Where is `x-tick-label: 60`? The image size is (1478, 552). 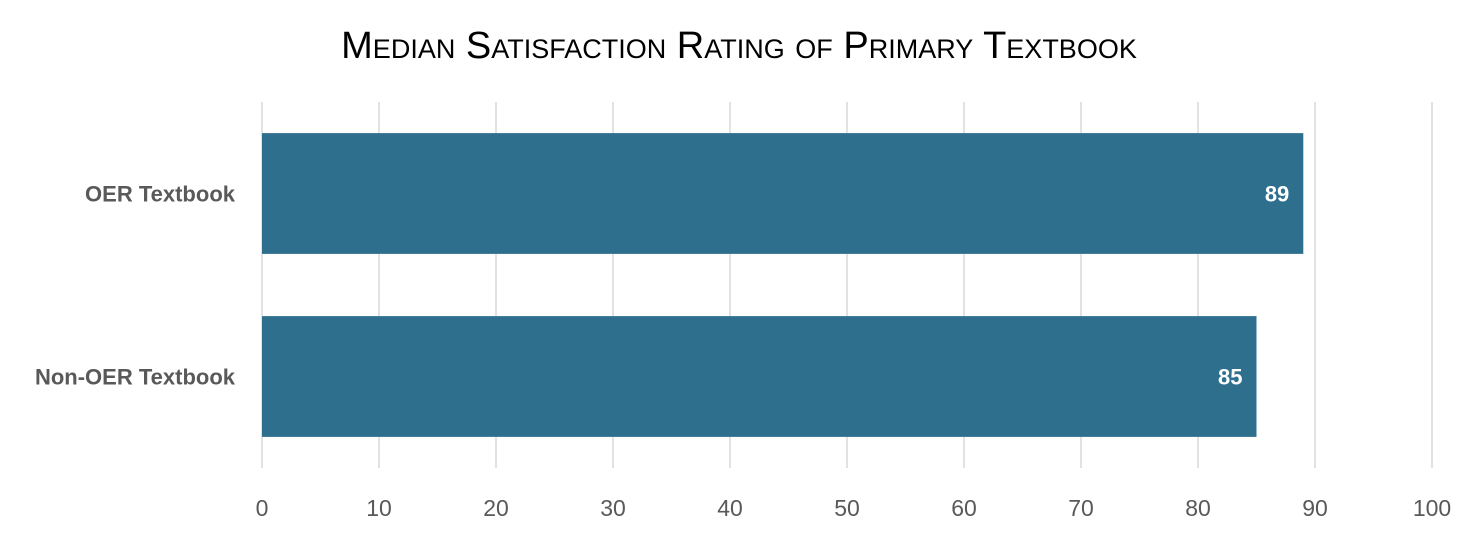
x-tick-label: 60 is located at coordinates (964, 508).